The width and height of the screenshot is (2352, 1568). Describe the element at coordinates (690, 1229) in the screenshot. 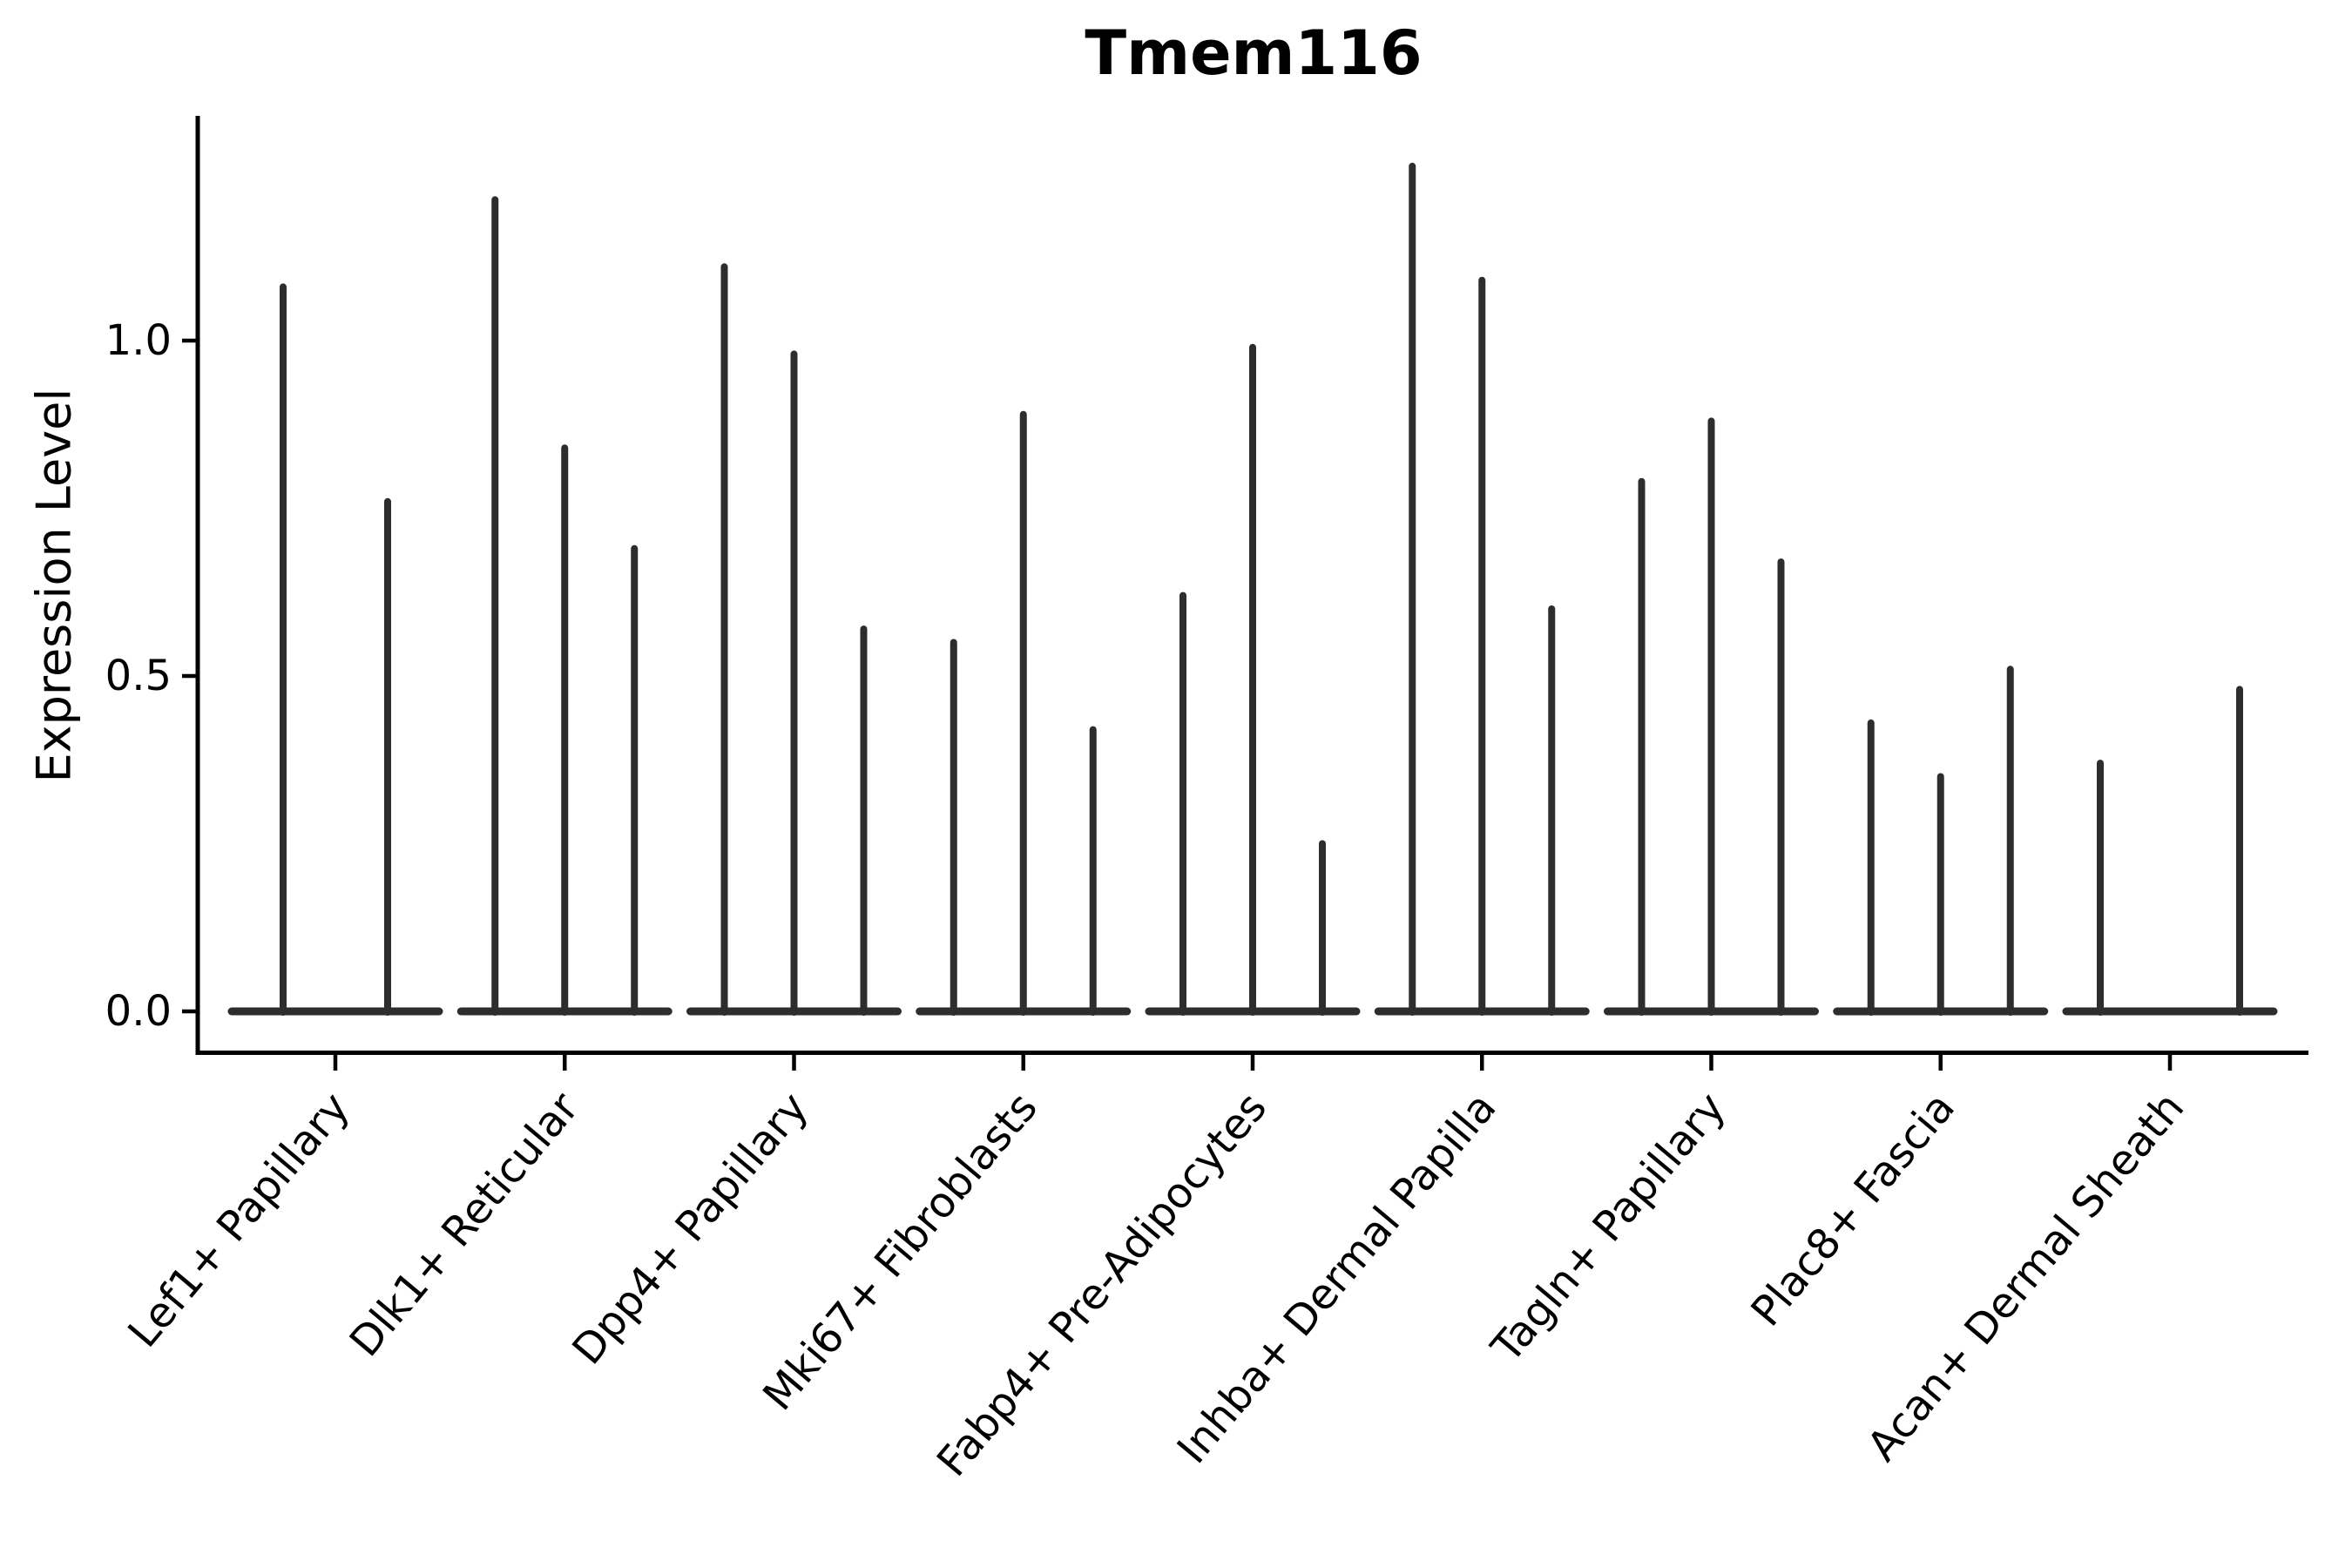

I see `x-tick-label: Dpp4+ Papillary` at that location.